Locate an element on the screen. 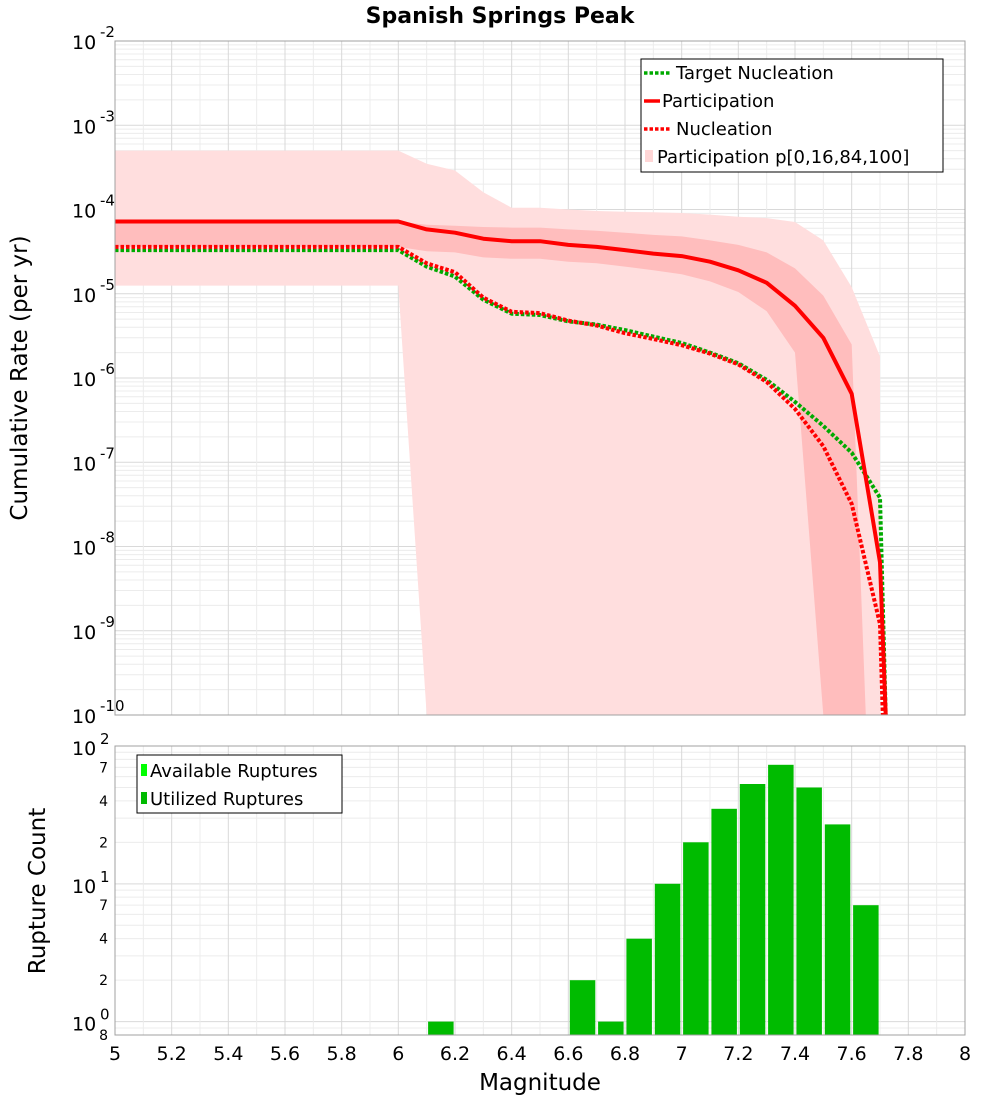 This screenshot has width=1000, height=1100. x-tick-label: 6.8 is located at coordinates (625, 1054).